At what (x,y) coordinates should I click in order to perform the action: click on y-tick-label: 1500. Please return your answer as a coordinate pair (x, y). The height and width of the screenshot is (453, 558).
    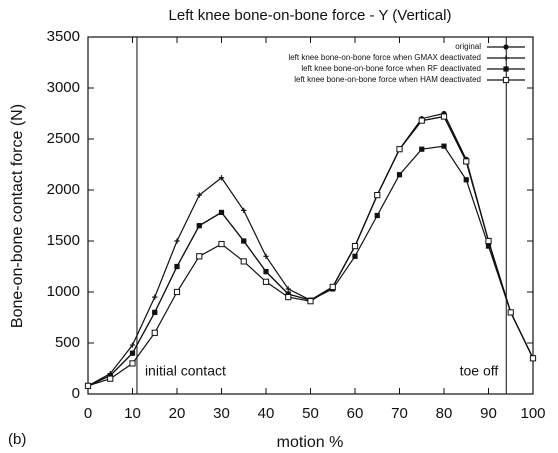
    Looking at the image, I should click on (63, 240).